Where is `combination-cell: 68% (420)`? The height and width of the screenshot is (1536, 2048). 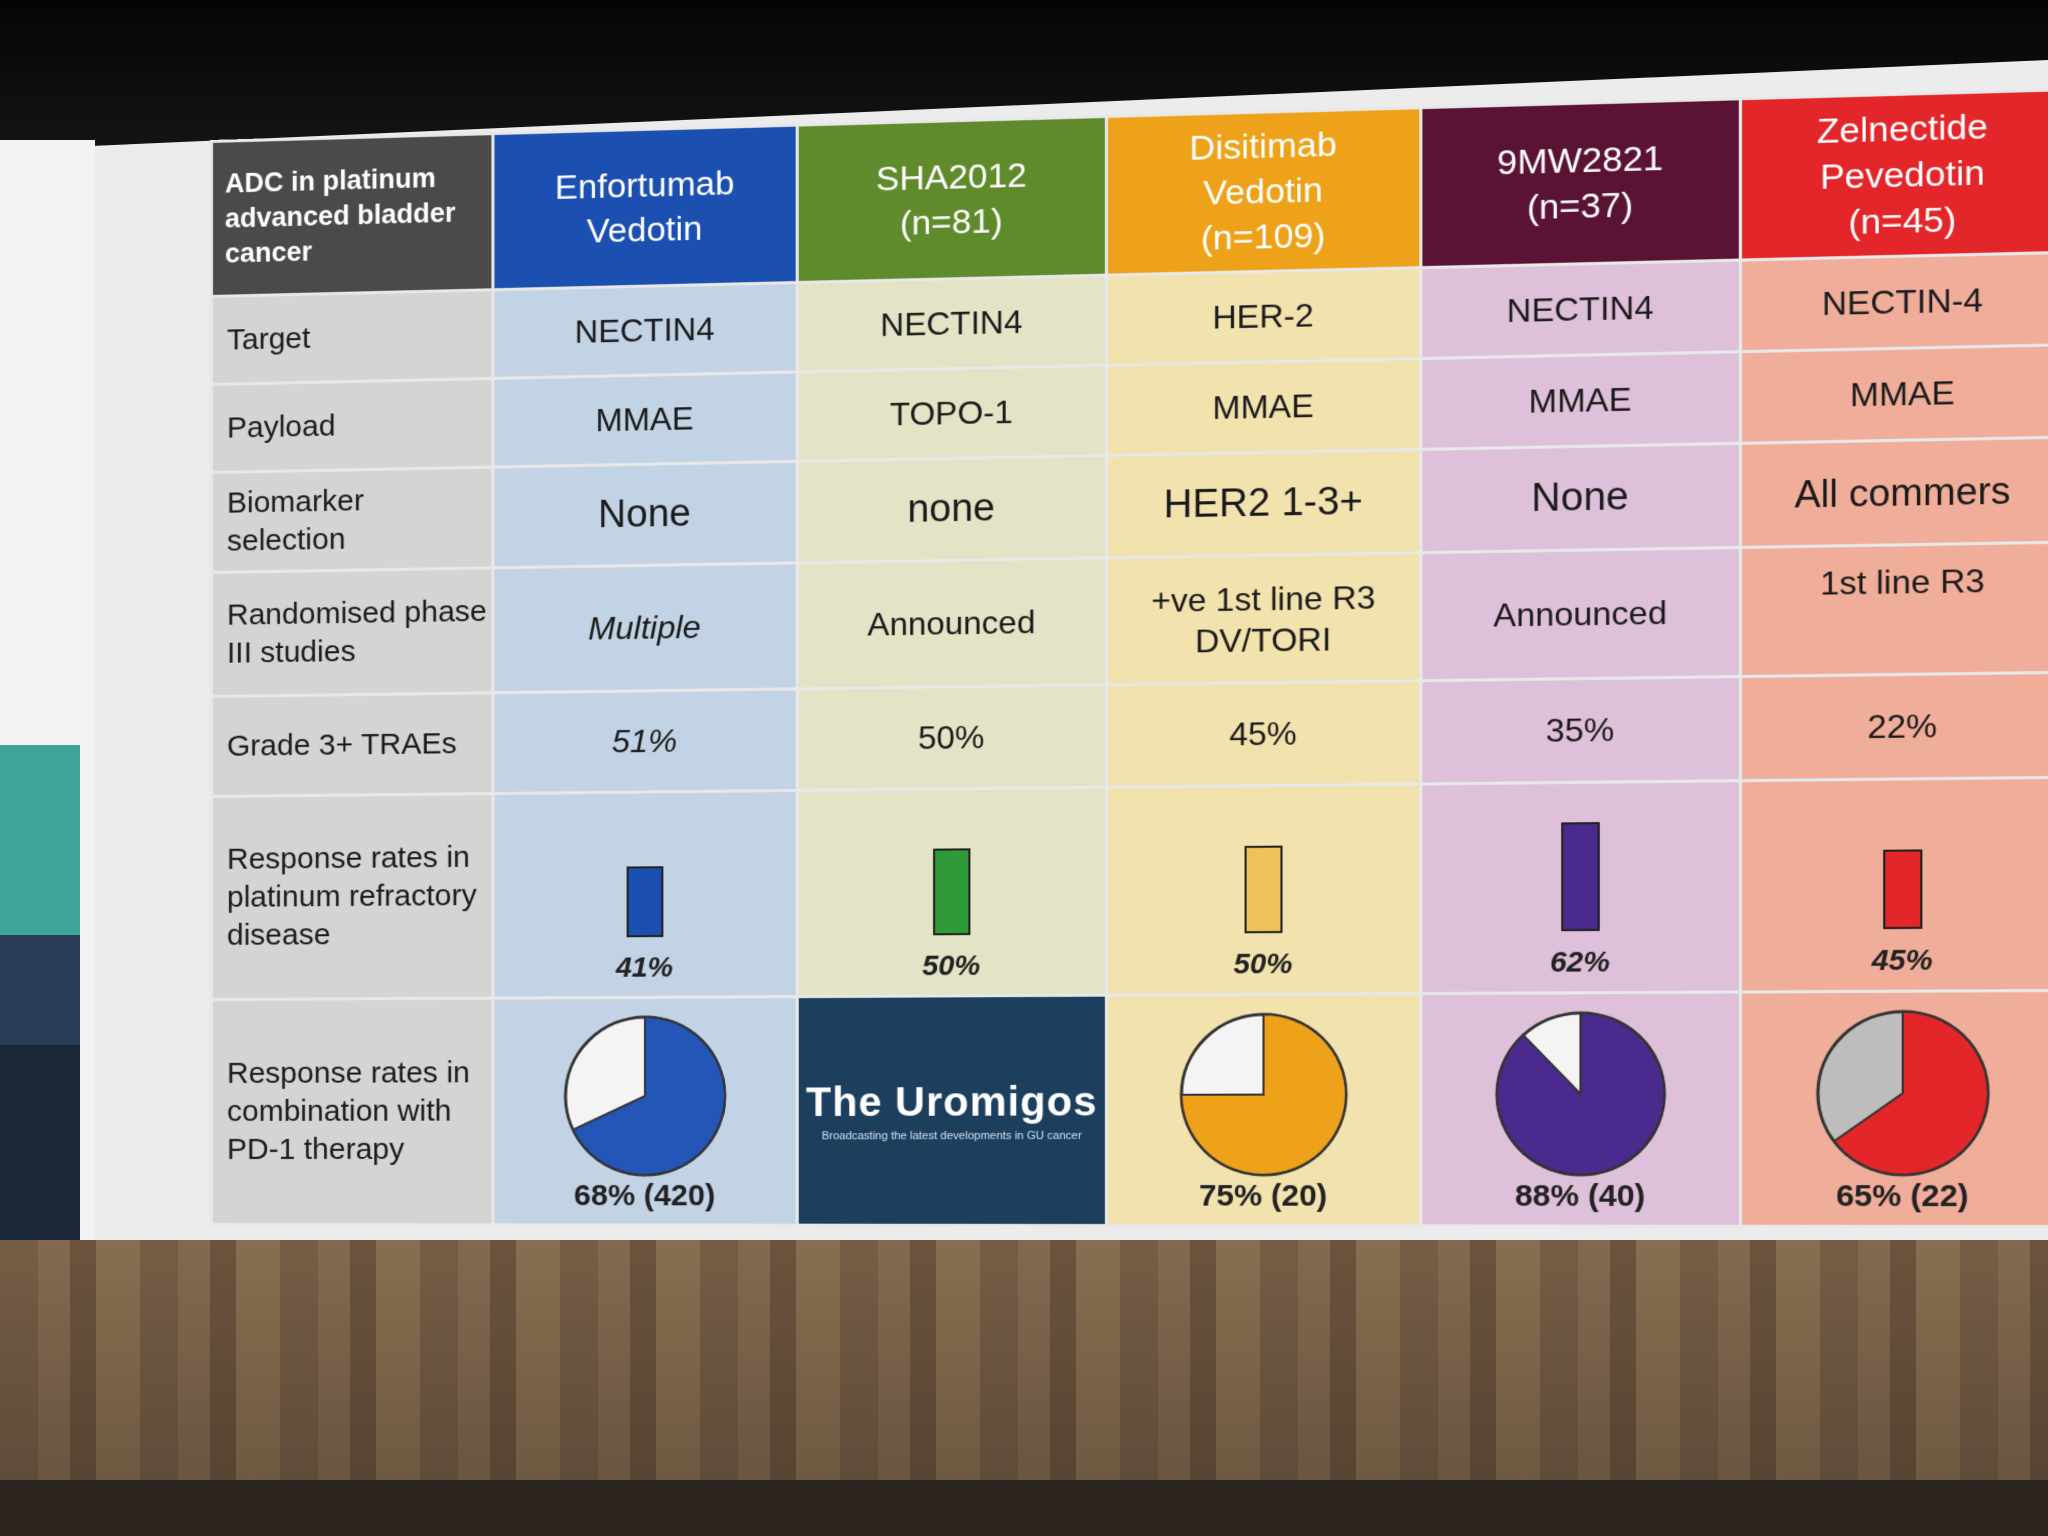 combination-cell: 68% (420) is located at coordinates (645, 1111).